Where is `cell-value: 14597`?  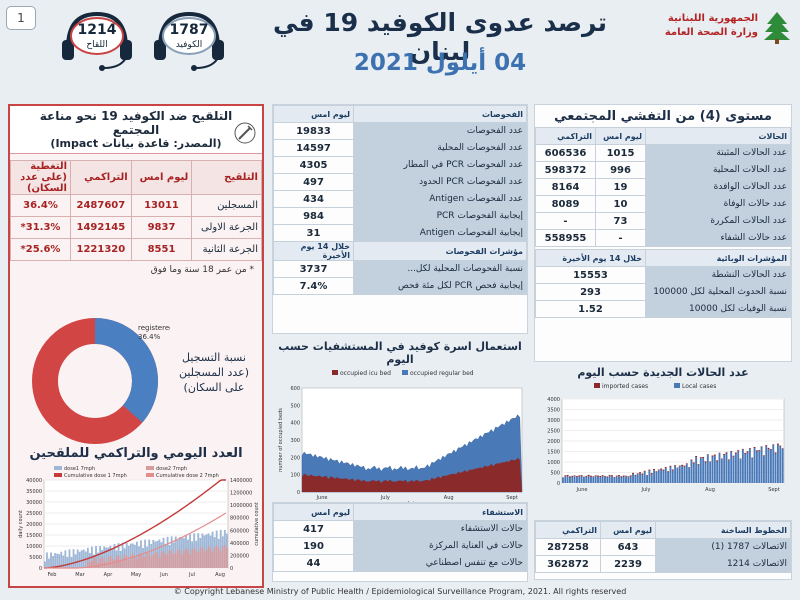 cell-value: 14597 is located at coordinates (313, 148).